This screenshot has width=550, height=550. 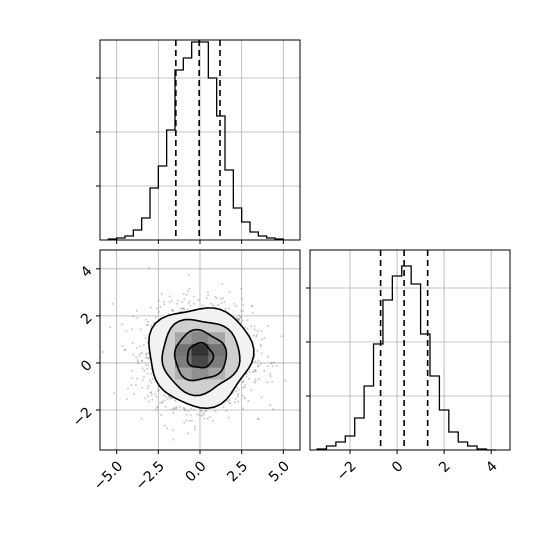 I want to click on joint-xtick-label-4: 5.0, so click(x=279, y=471).